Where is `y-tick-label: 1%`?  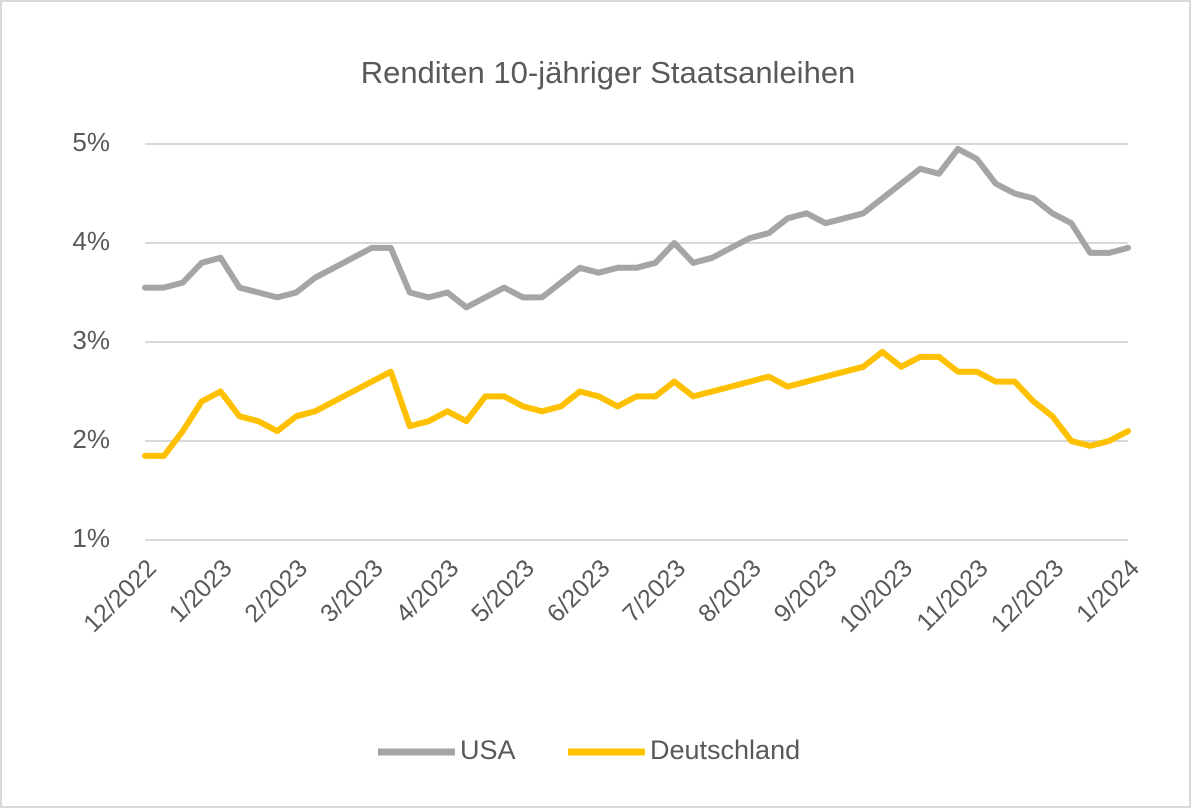 y-tick-label: 1% is located at coordinates (91, 538).